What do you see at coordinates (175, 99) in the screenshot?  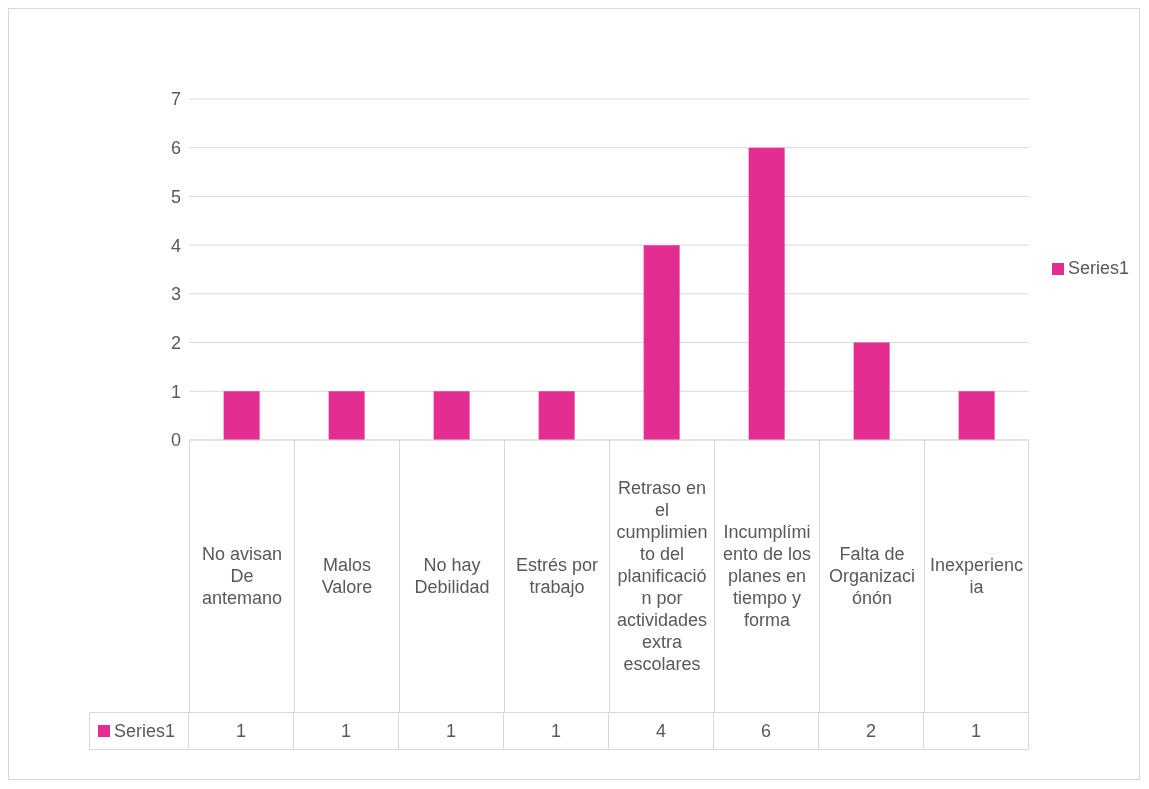 I see `y-tick-label: 7` at bounding box center [175, 99].